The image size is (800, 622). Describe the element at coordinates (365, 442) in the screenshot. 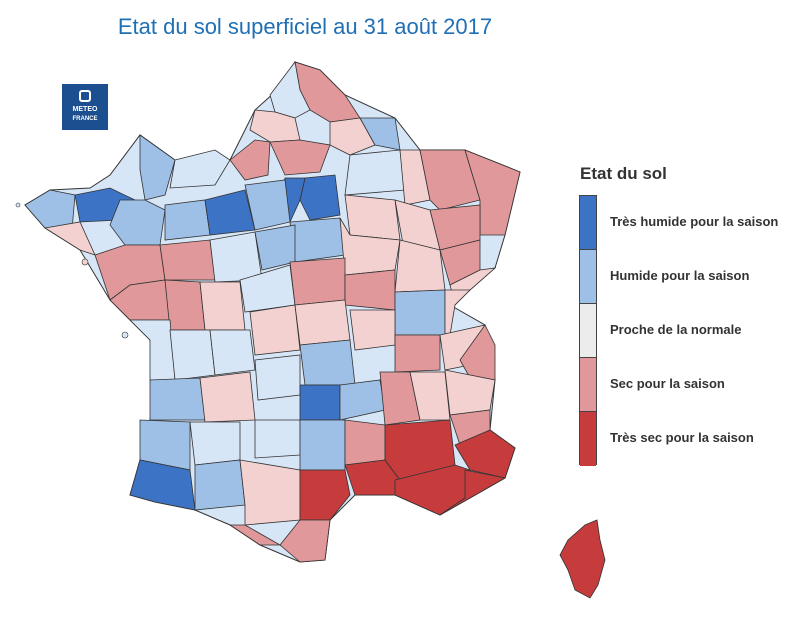

I see `region-lozere` at that location.